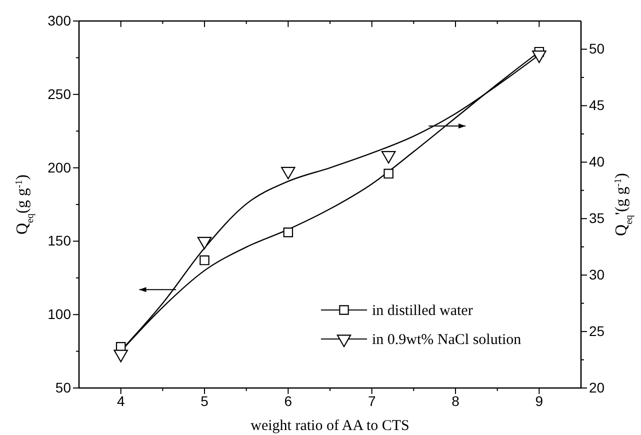 Image resolution: width=641 pixels, height=435 pixels. Describe the element at coordinates (597, 331) in the screenshot. I see `y2-tick-label: 25` at that location.